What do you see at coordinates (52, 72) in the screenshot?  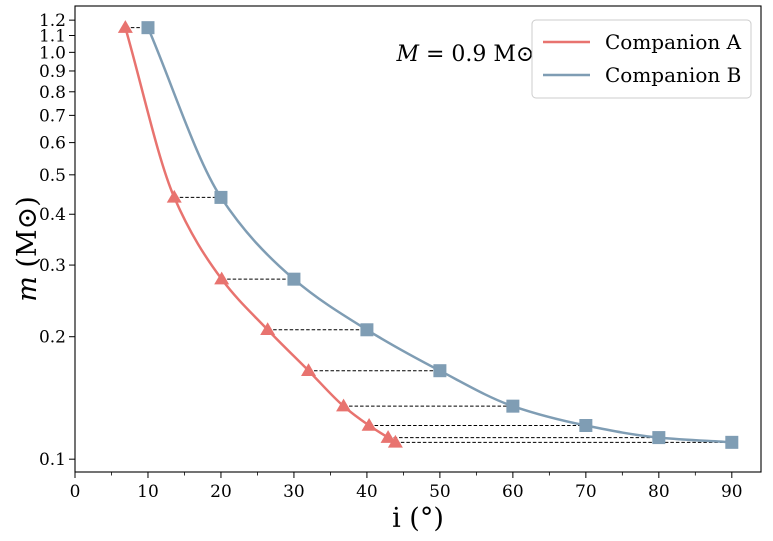 I see `y-tick-label: 0.9` at bounding box center [52, 72].